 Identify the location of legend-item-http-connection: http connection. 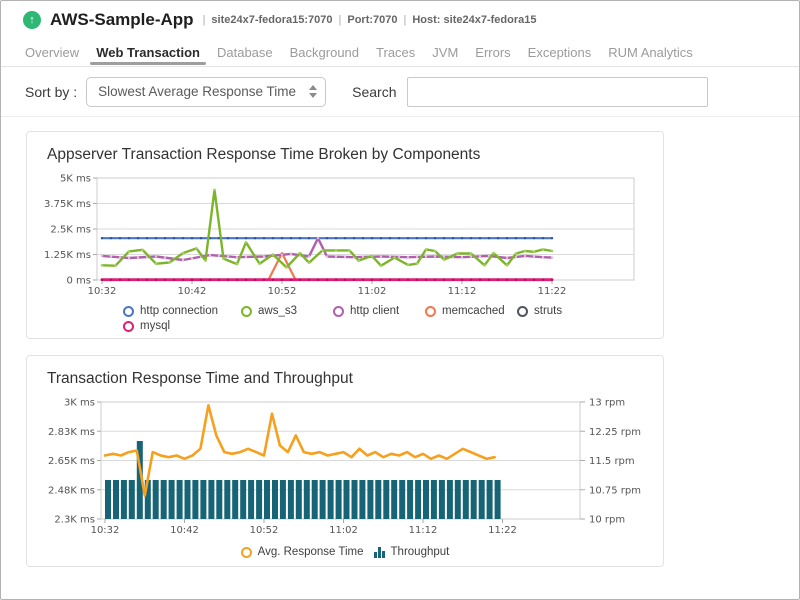
(182, 311).